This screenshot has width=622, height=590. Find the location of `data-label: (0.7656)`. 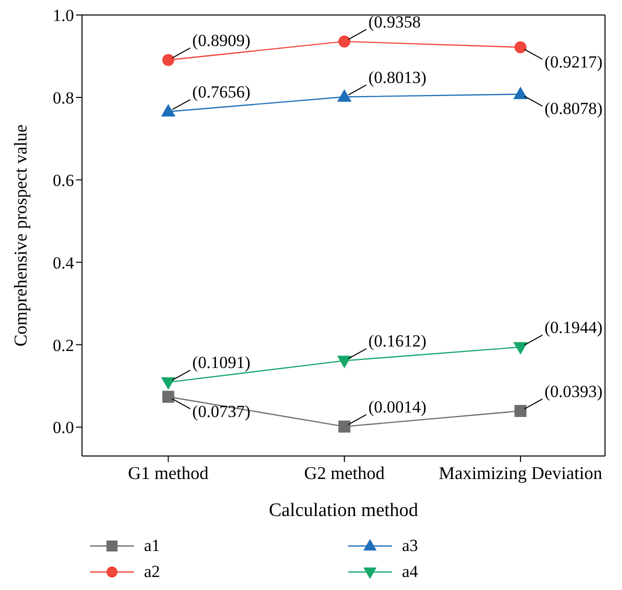

data-label: (0.7656) is located at coordinates (221, 92).